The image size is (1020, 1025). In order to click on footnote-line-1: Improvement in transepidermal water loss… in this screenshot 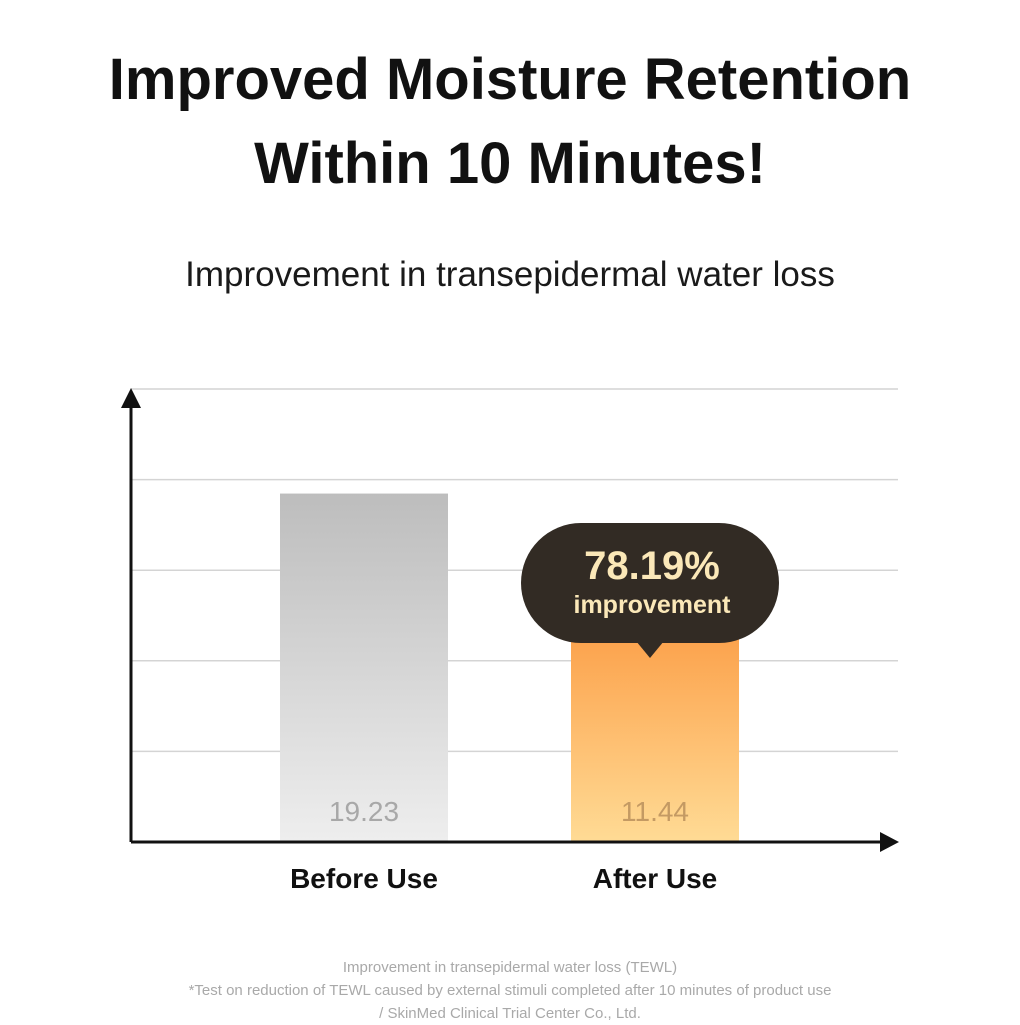, I will do `click(510, 967)`.